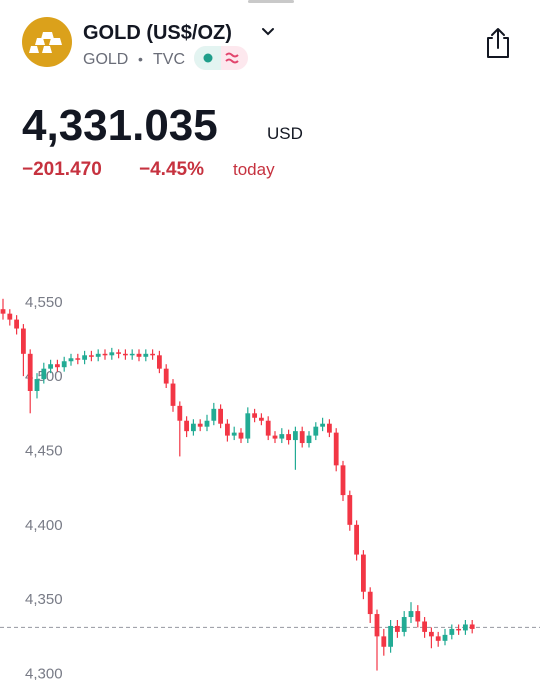 The width and height of the screenshot is (540, 680). I want to click on symbol-logo, so click(47, 42).